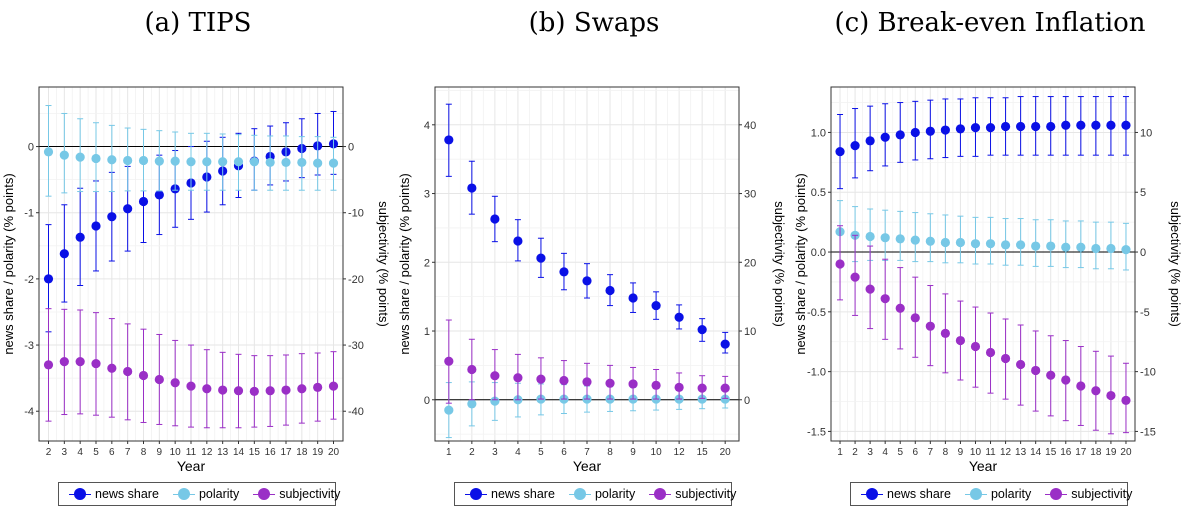 Image resolution: width=1188 pixels, height=510 pixels. I want to click on legend: news share polarity subjectivity, so click(199, 494).